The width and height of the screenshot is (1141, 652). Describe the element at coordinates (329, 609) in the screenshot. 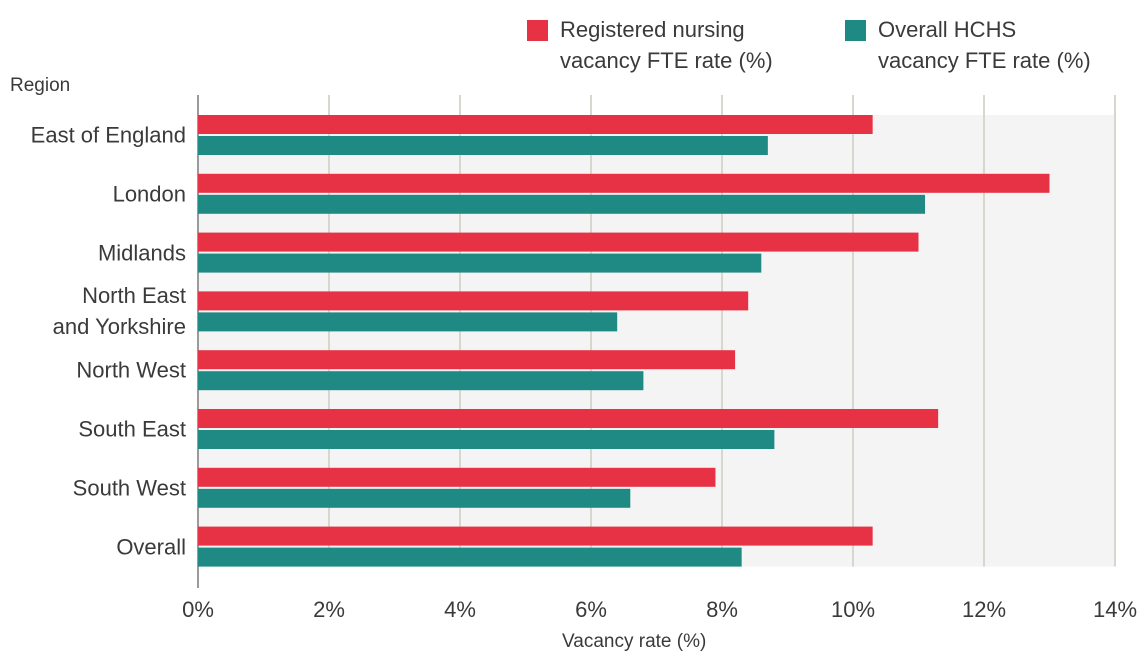

I see `x-tick-label: 2%` at that location.